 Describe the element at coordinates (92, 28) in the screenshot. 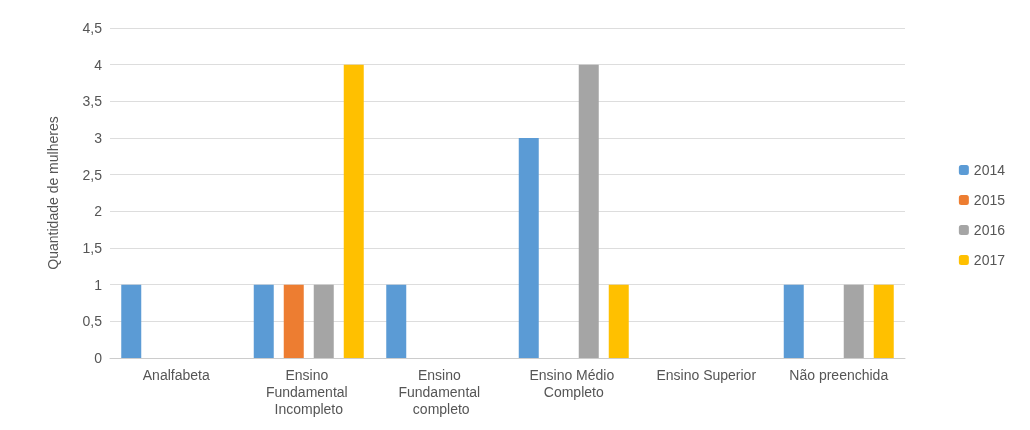

I see `y-tick-label: 4,5` at that location.